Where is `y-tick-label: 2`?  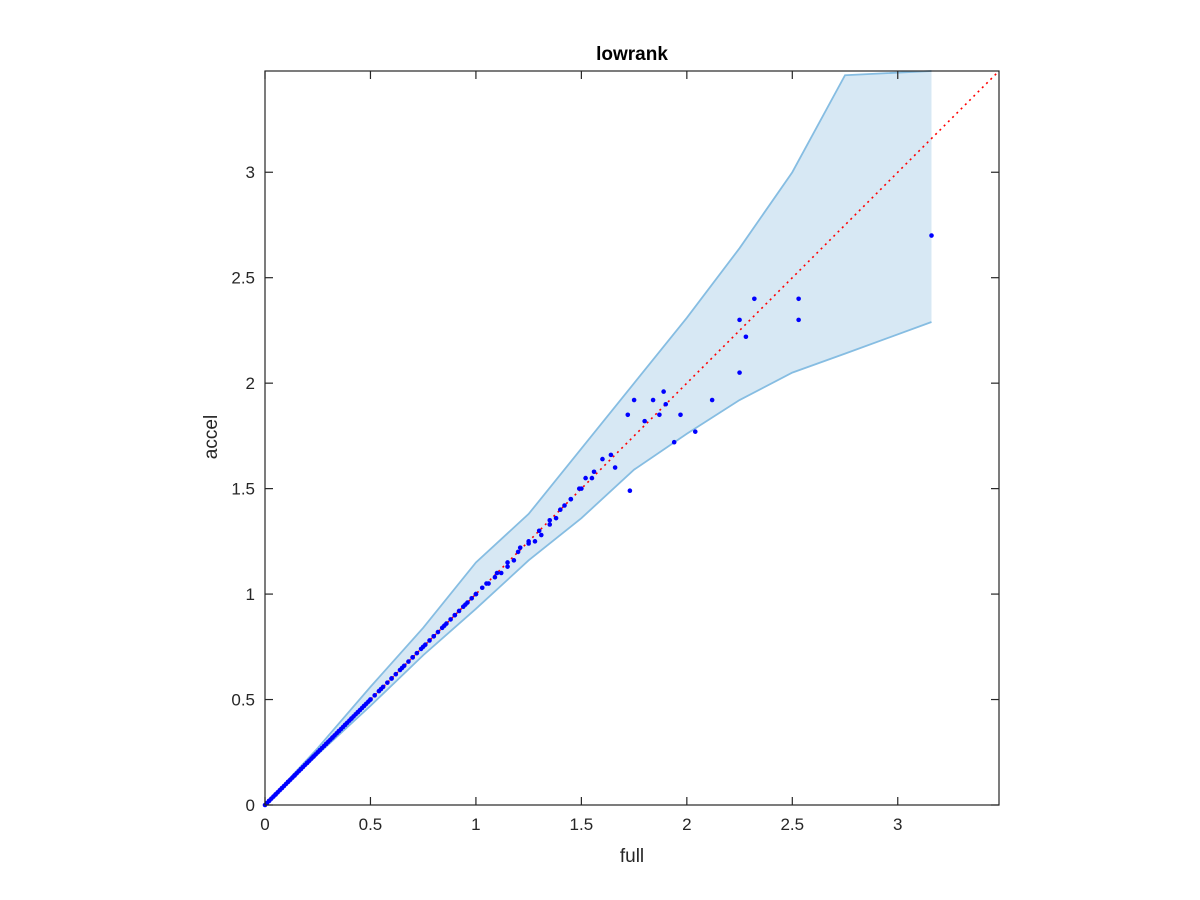 y-tick-label: 2 is located at coordinates (250, 383).